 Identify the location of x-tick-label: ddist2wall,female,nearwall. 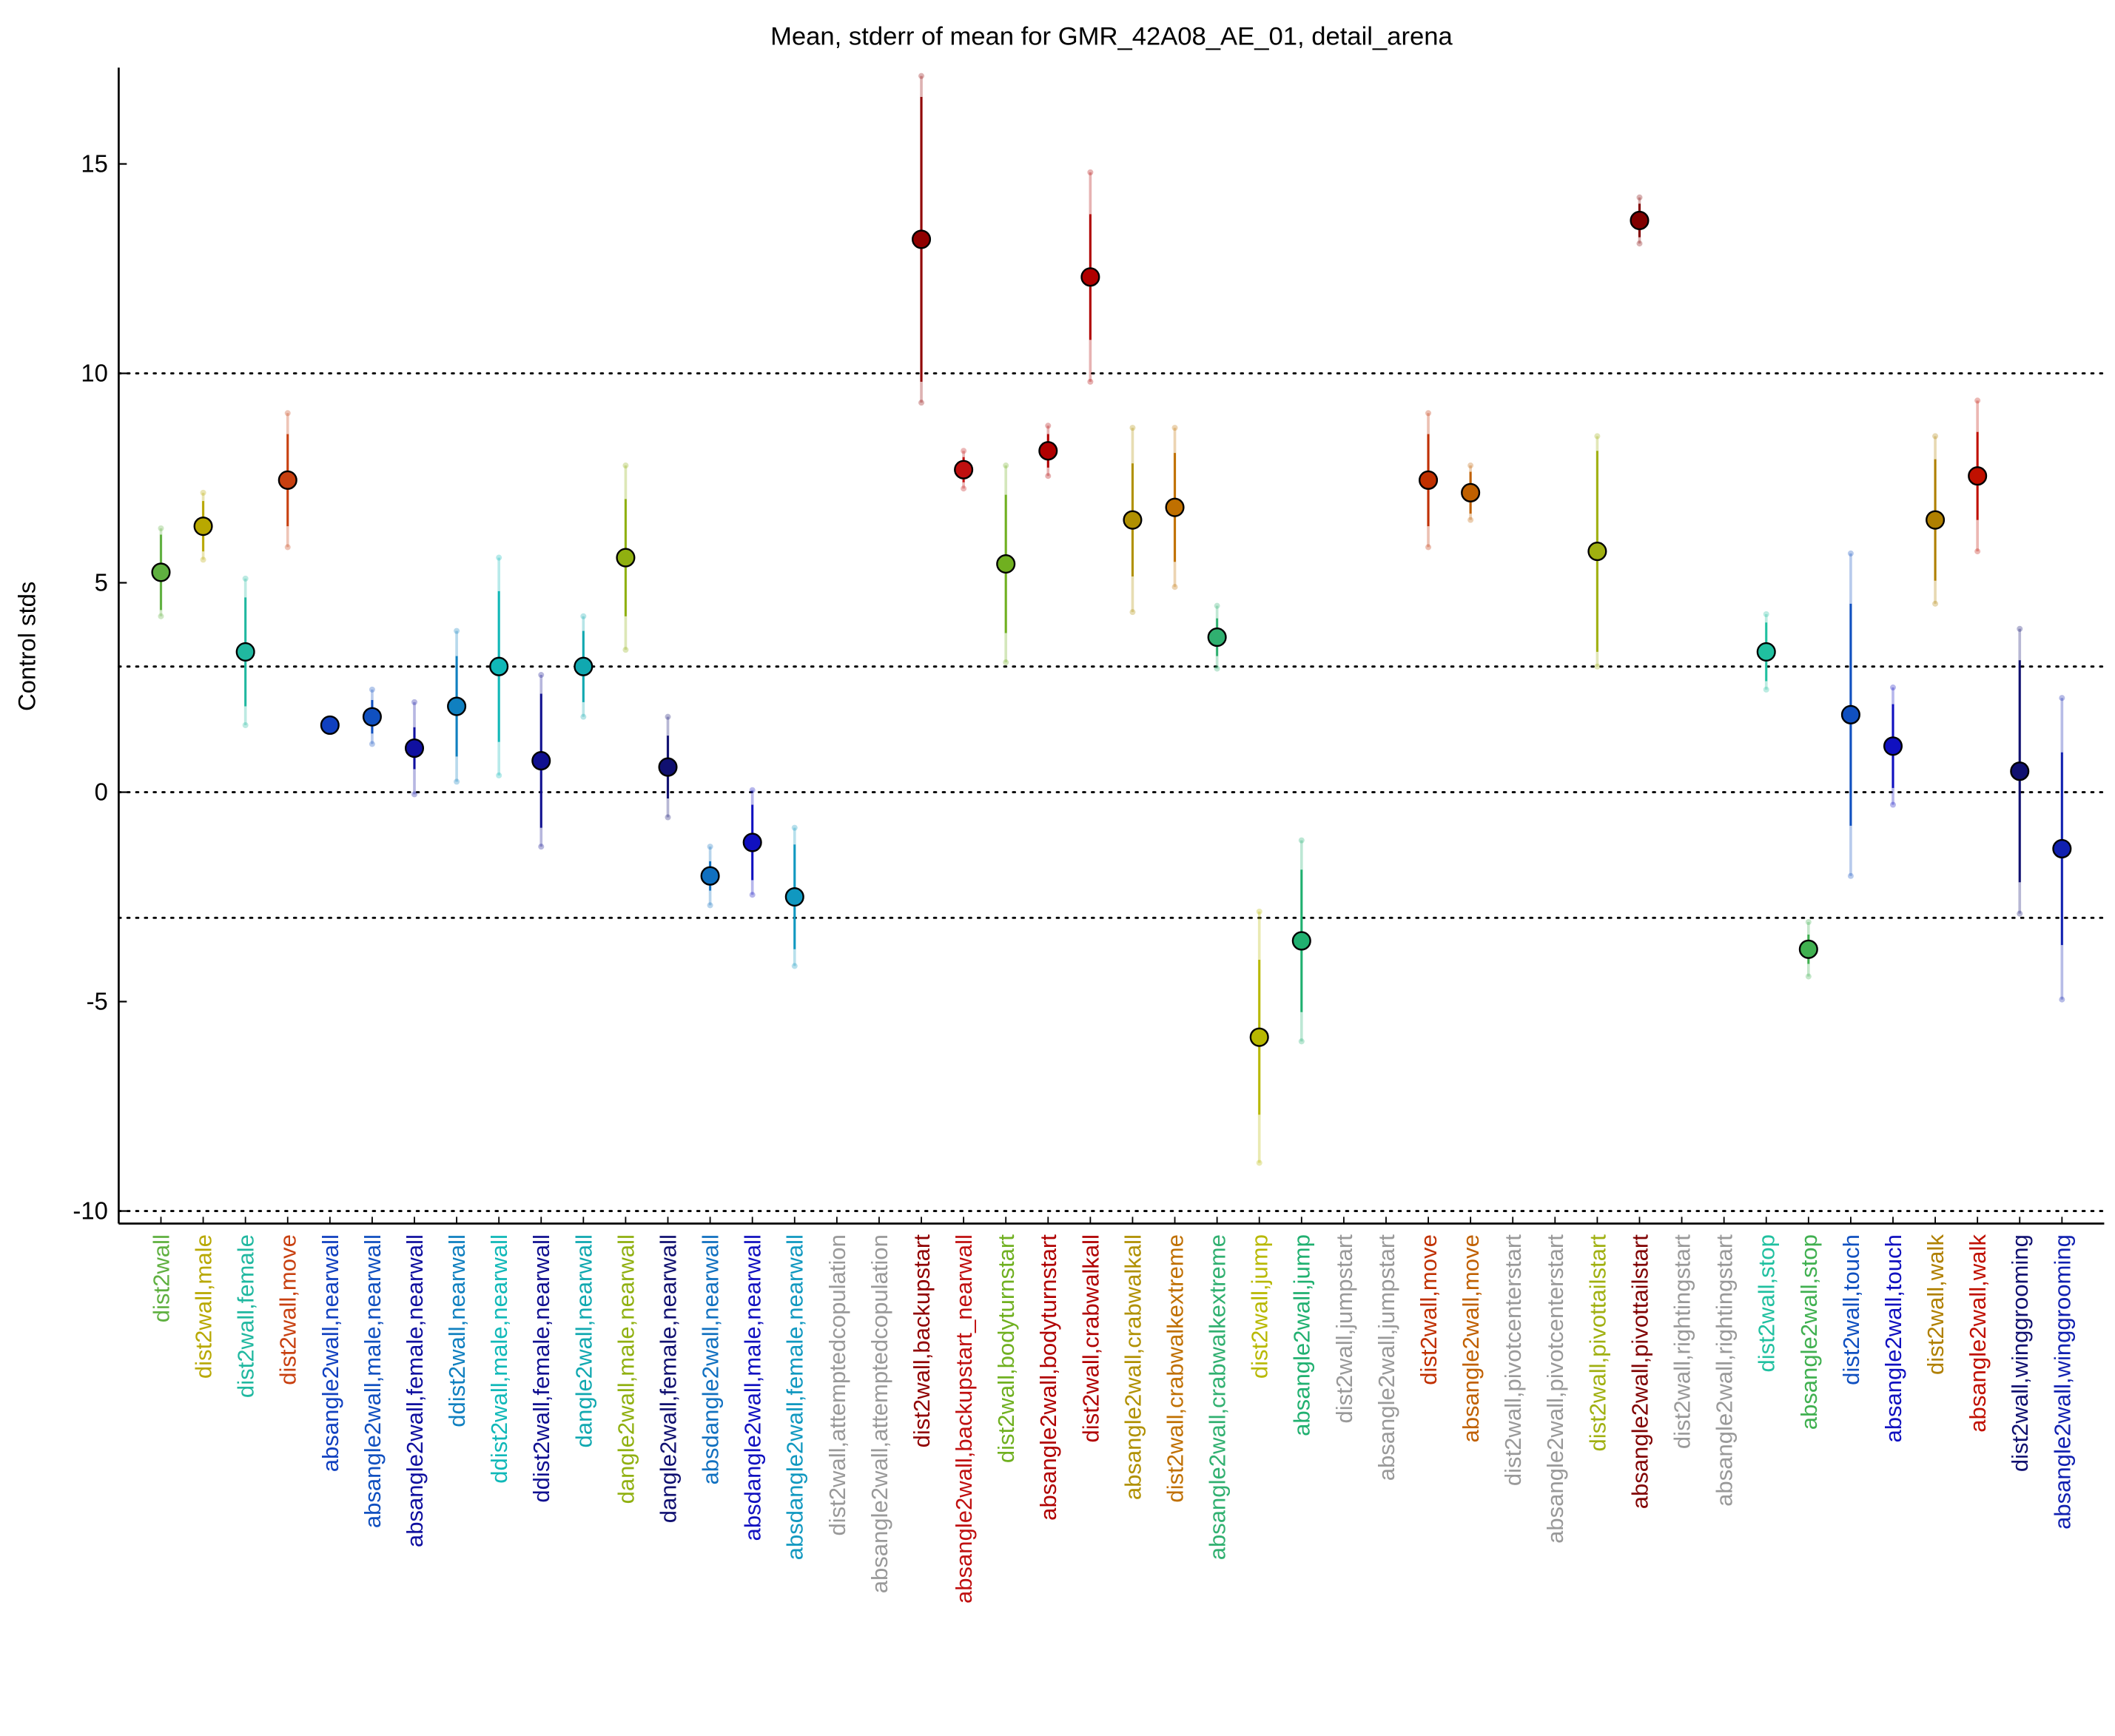
(541, 1368).